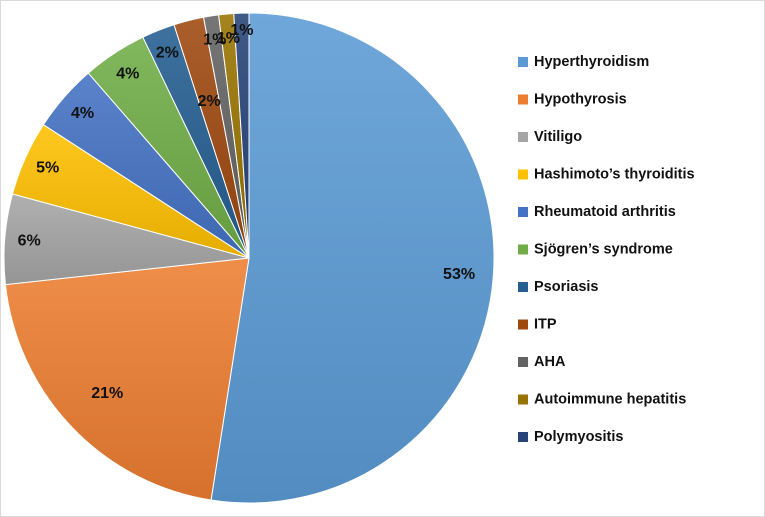 The width and height of the screenshot is (765, 517). Describe the element at coordinates (610, 400) in the screenshot. I see `legend-label-autoimmune-hepatitis: Autoimmune hepatitis` at that location.